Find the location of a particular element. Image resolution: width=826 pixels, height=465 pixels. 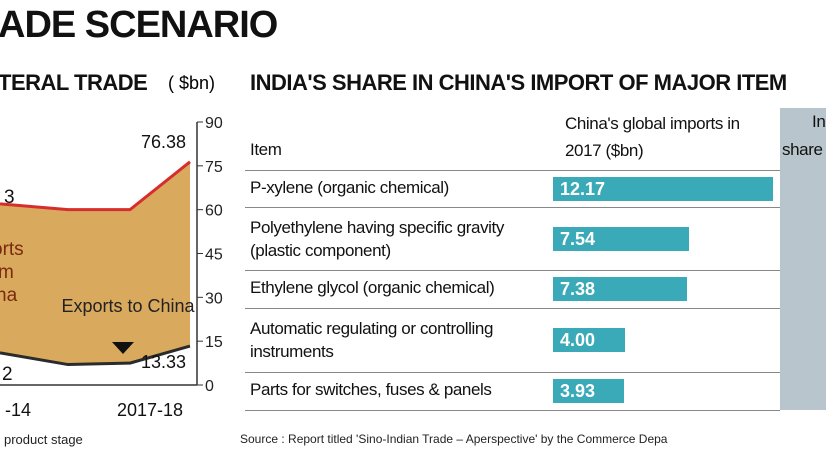

column-header: In is located at coordinates (819, 121).